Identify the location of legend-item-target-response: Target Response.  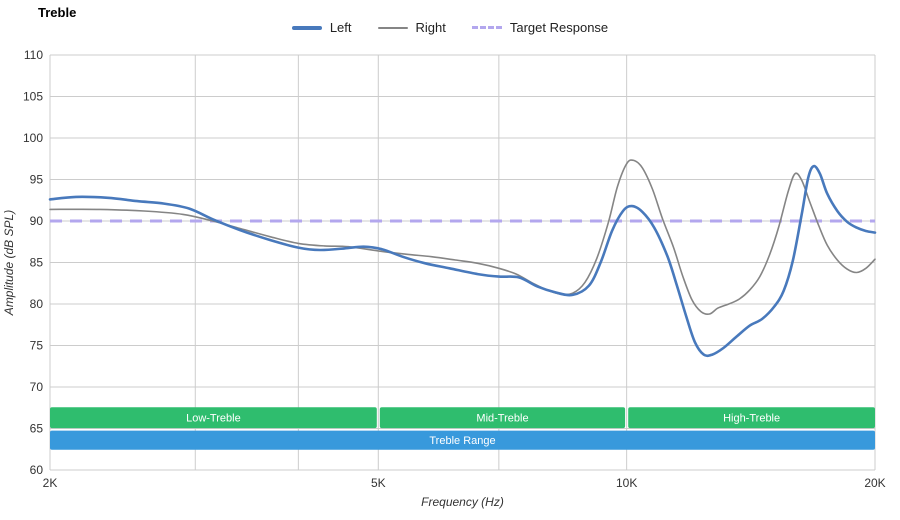
(540, 27).